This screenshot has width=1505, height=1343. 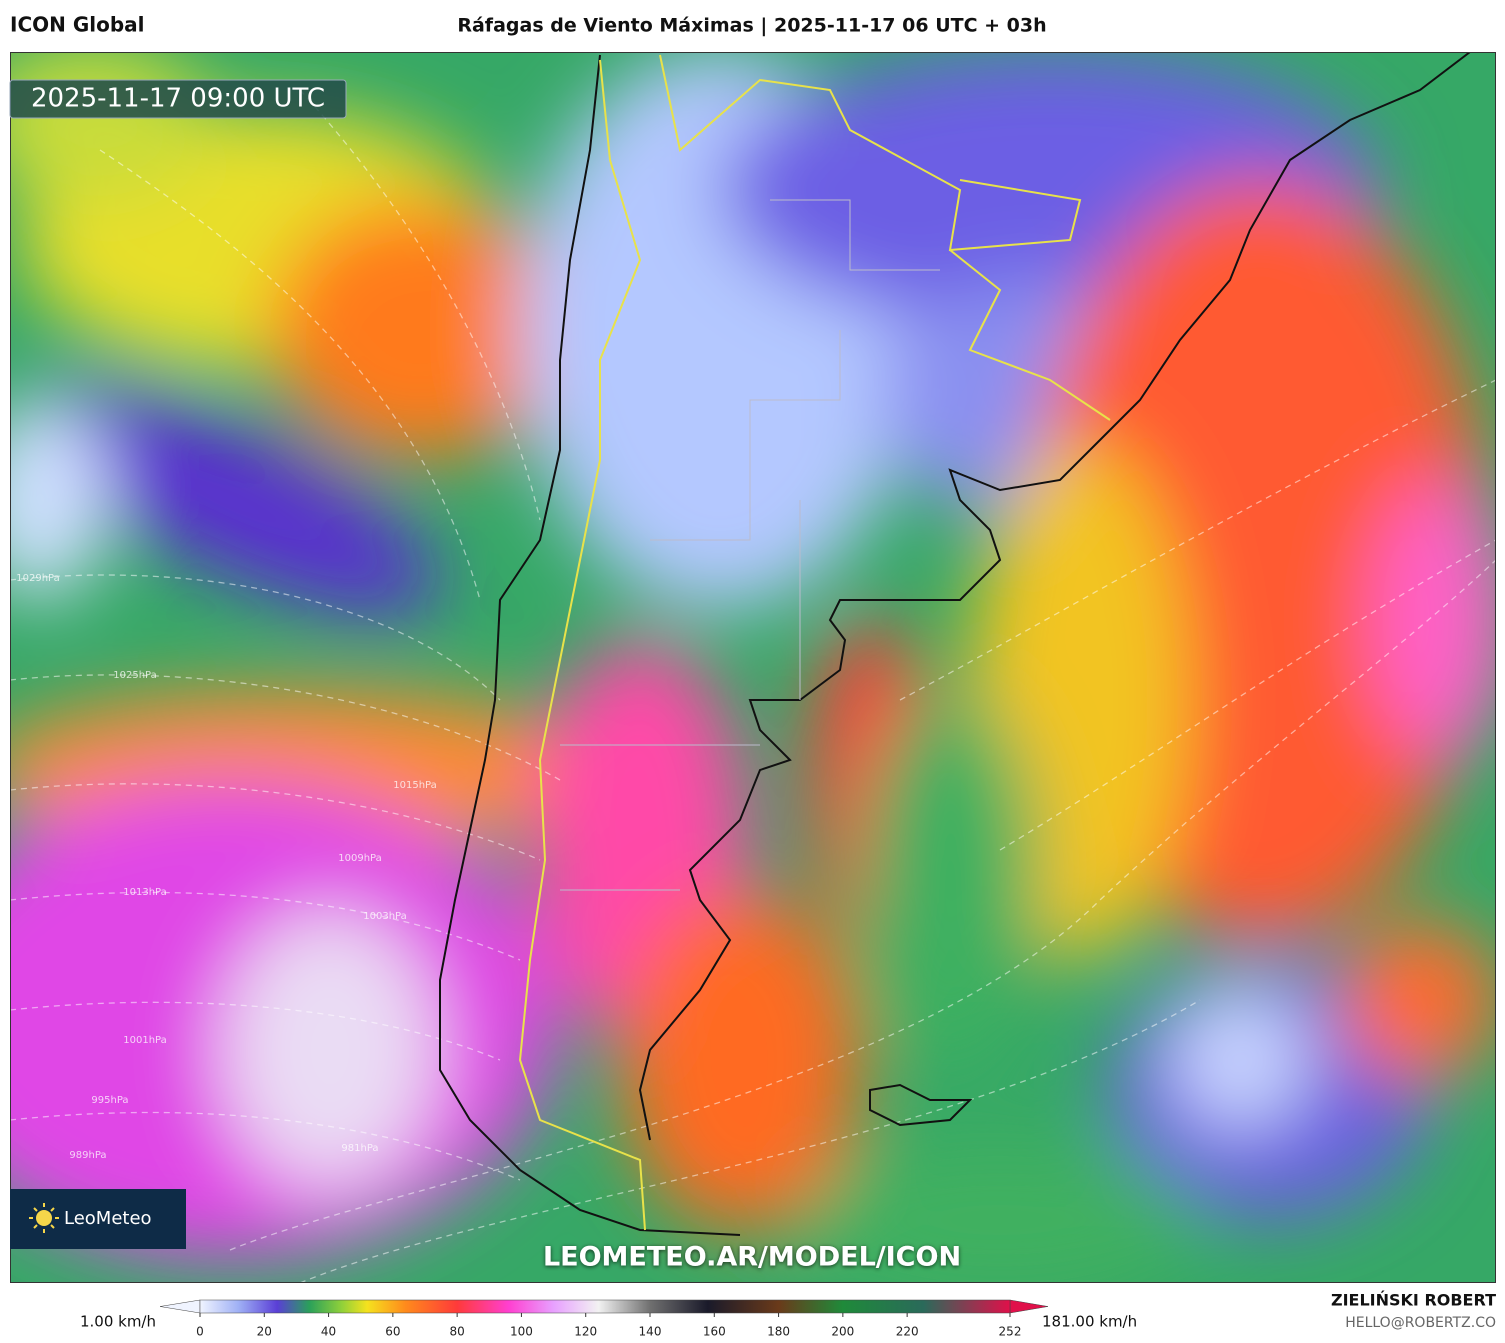 I want to click on colorbar-bar, so click(x=605, y=1306).